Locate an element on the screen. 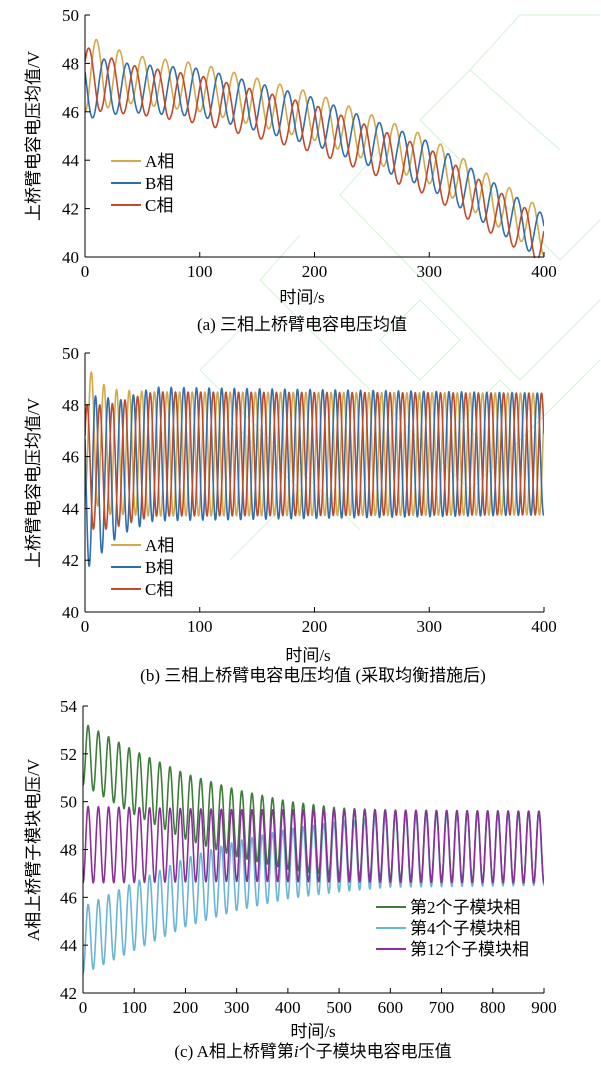 Image resolution: width=601 pixels, height=1072 pixels. x-tick-label: 700 is located at coordinates (442, 1007).